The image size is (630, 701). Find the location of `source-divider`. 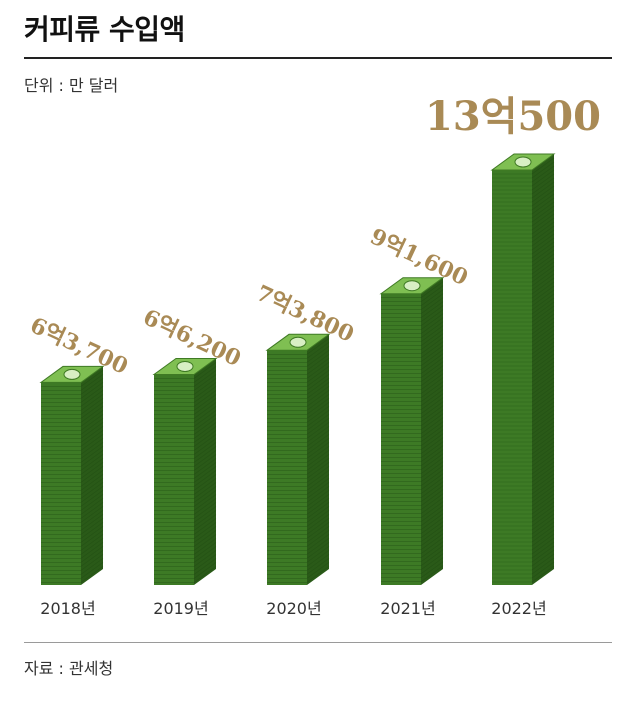

source-divider is located at coordinates (318, 642).